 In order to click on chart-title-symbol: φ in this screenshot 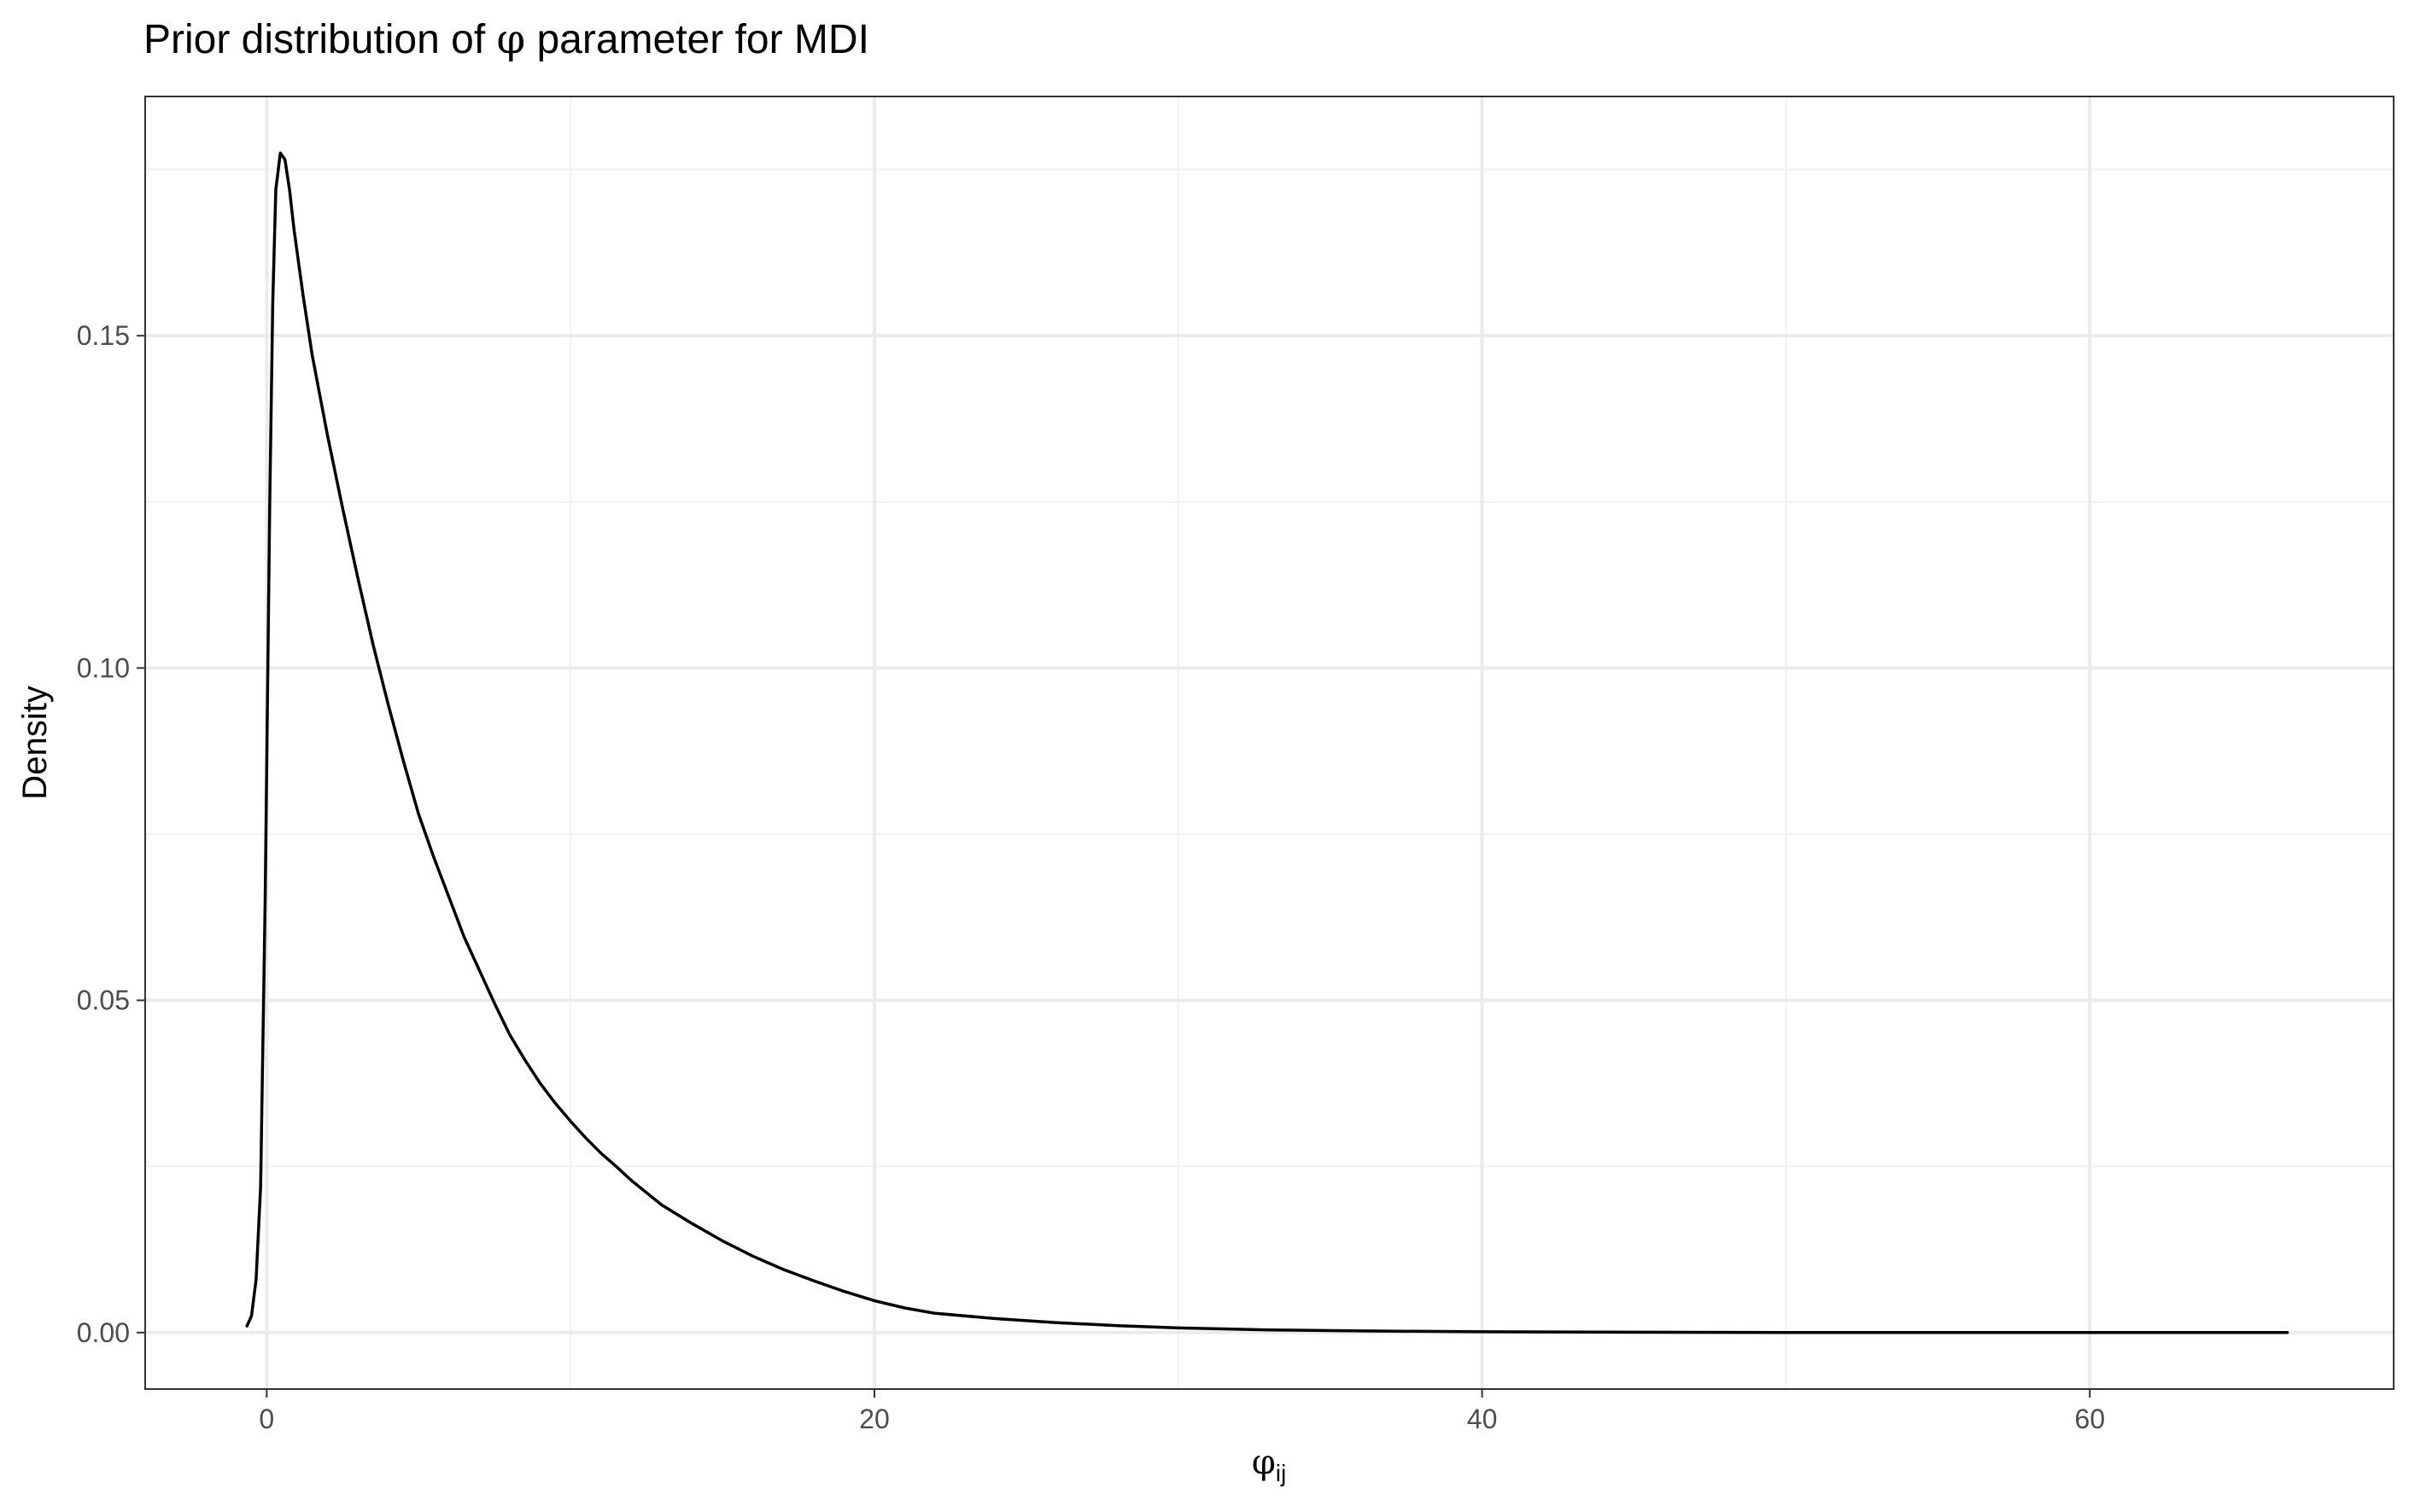, I will do `click(512, 39)`.